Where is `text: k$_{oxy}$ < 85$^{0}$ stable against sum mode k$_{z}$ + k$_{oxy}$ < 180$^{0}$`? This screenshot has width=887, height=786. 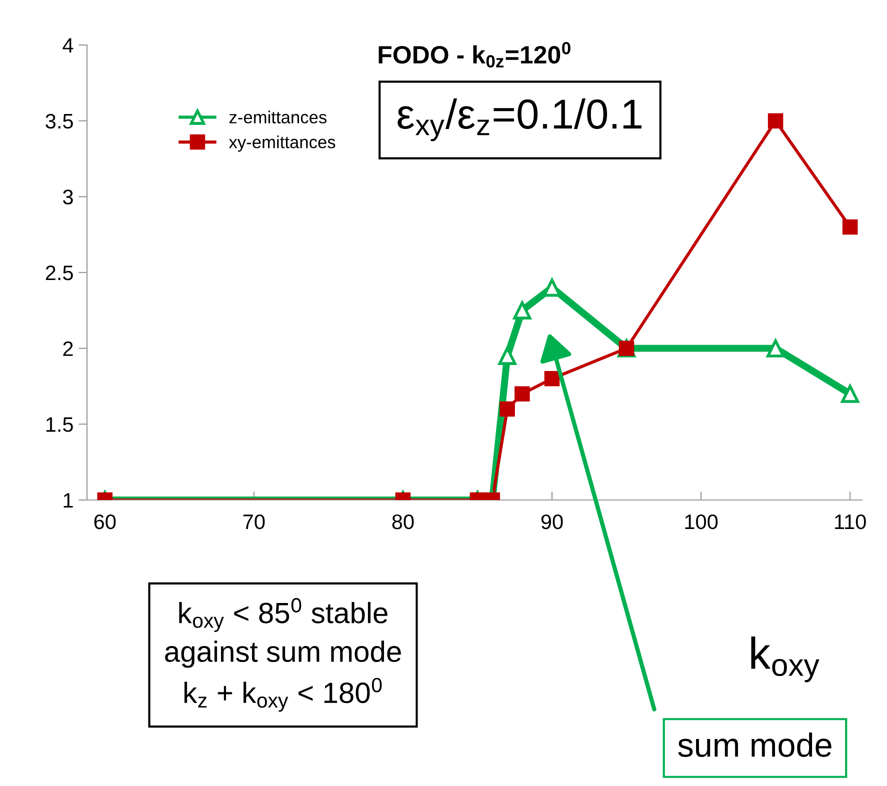
text: k$_{oxy}$ < 85$^{0}$ stable against sum mode k$_{z}$ + k$_{oxy}$ < 180$^{0}$ is located at coordinates (283, 655).